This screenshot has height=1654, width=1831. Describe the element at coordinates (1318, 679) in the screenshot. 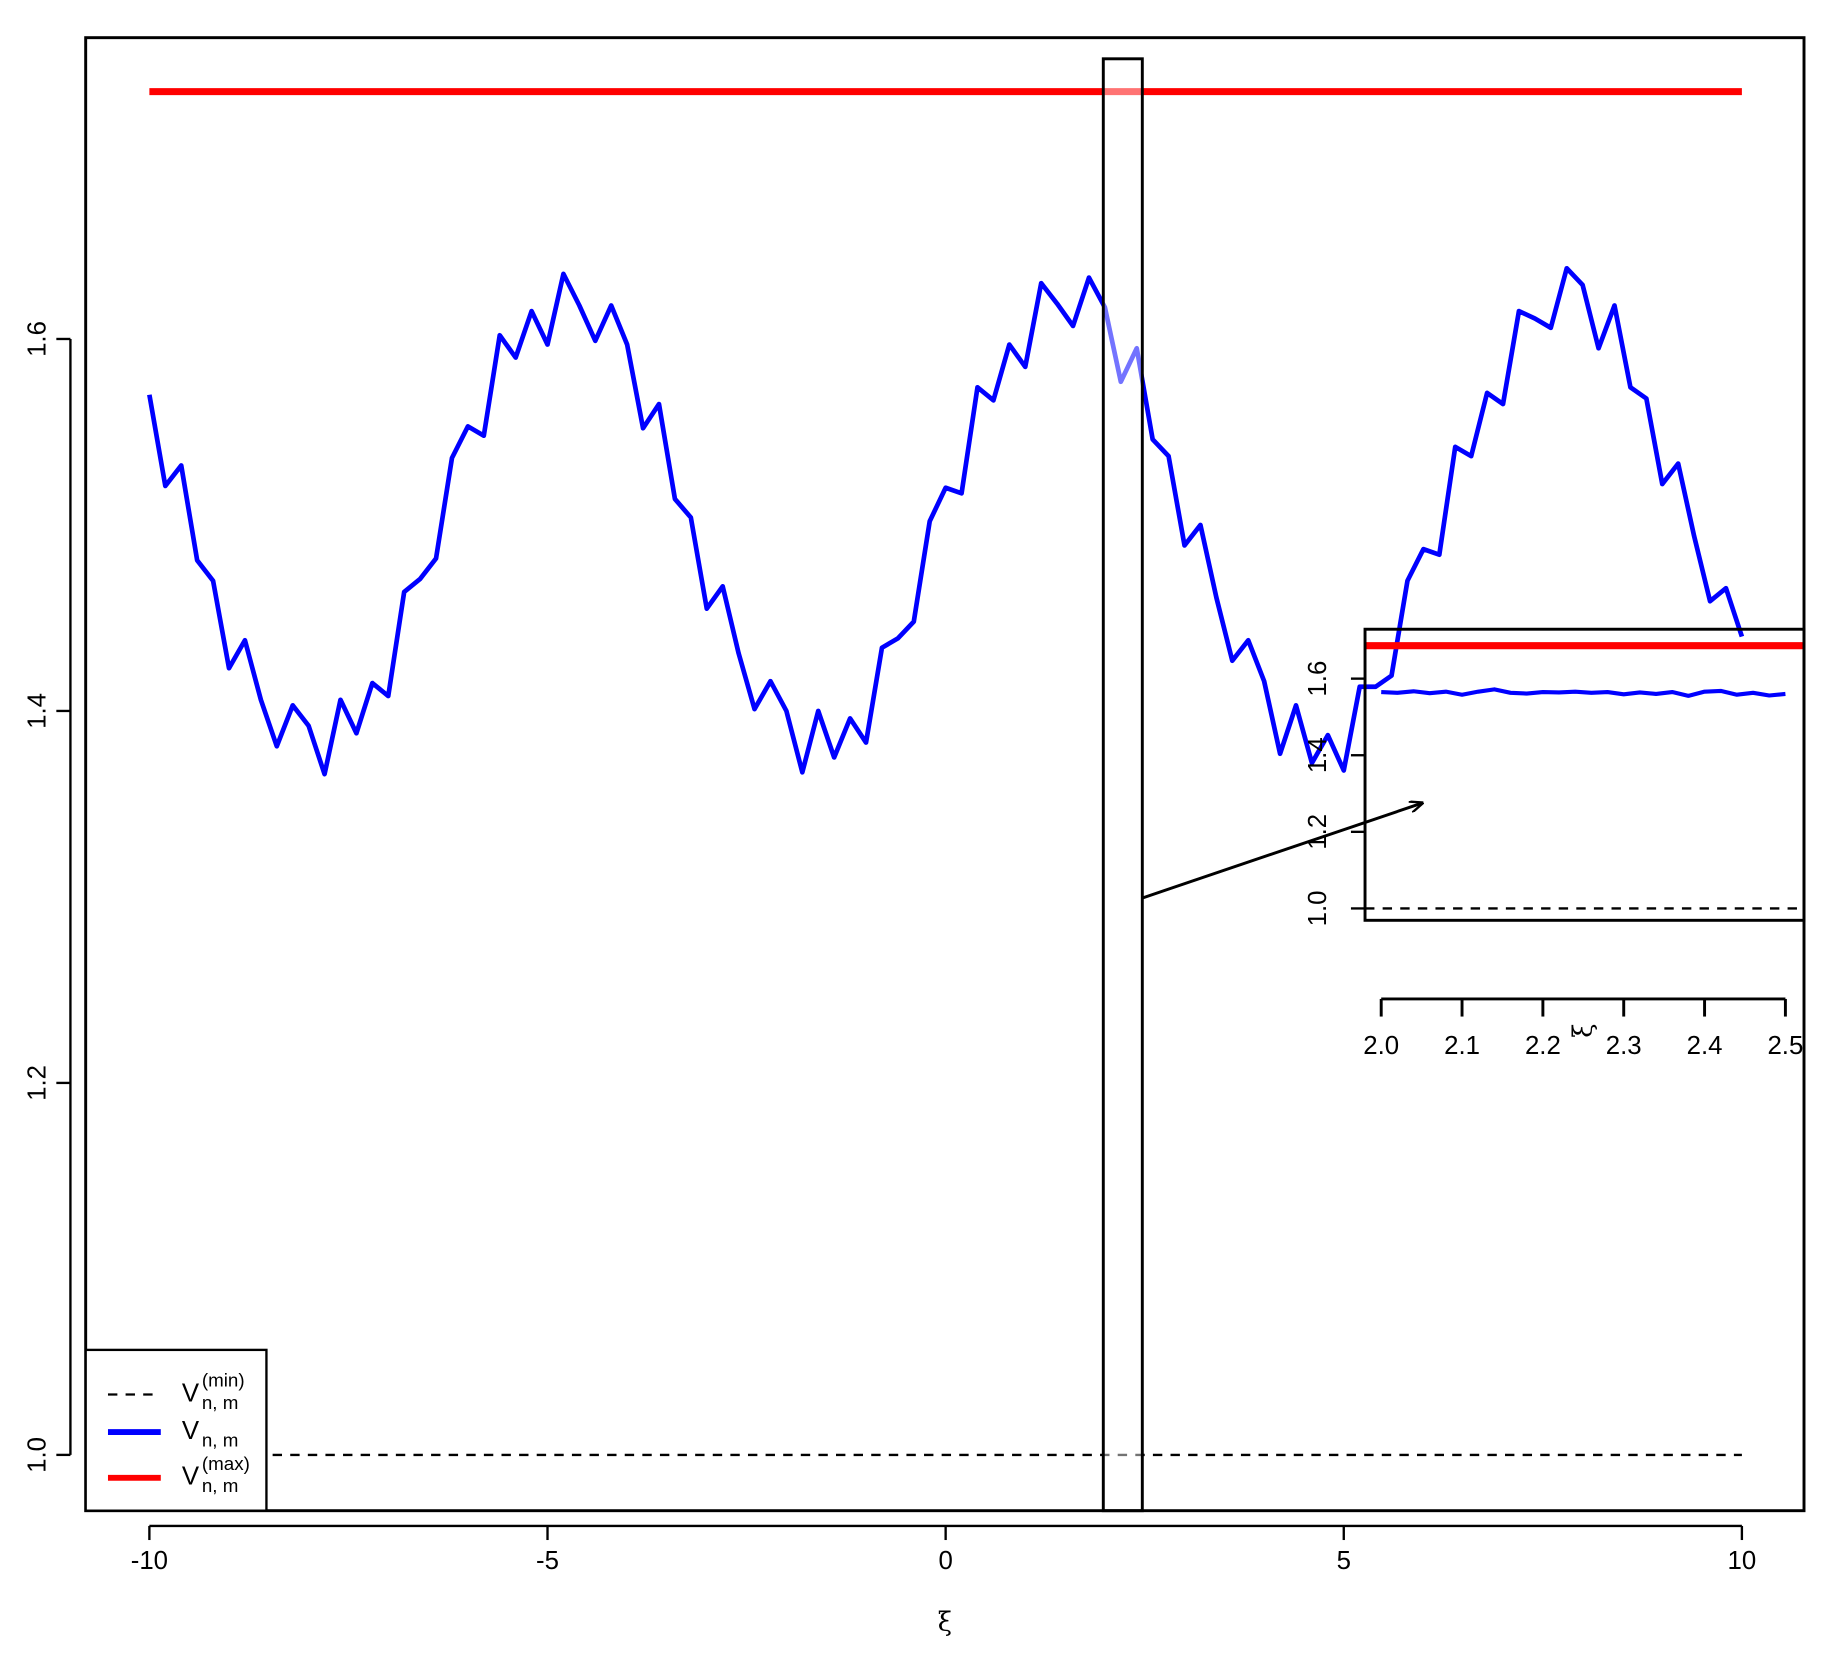

I see `inset-y-tick-label: 1.6` at that location.